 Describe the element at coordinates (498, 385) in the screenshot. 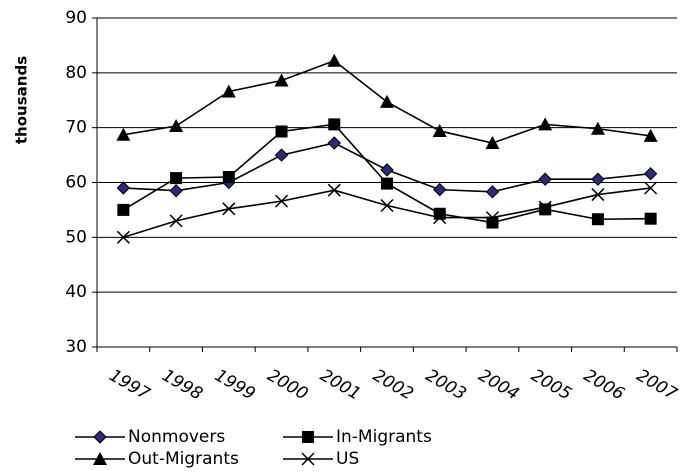

I see `x-tick-label: 2004` at that location.